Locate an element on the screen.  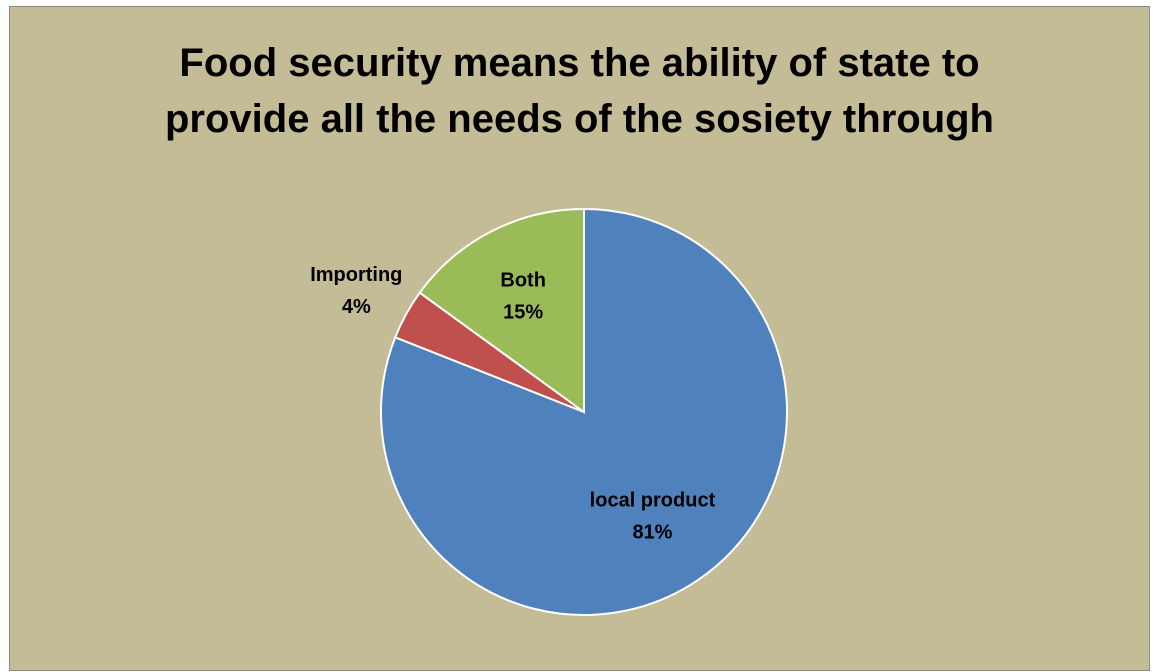
pie-slice-both is located at coordinates (501, 310).